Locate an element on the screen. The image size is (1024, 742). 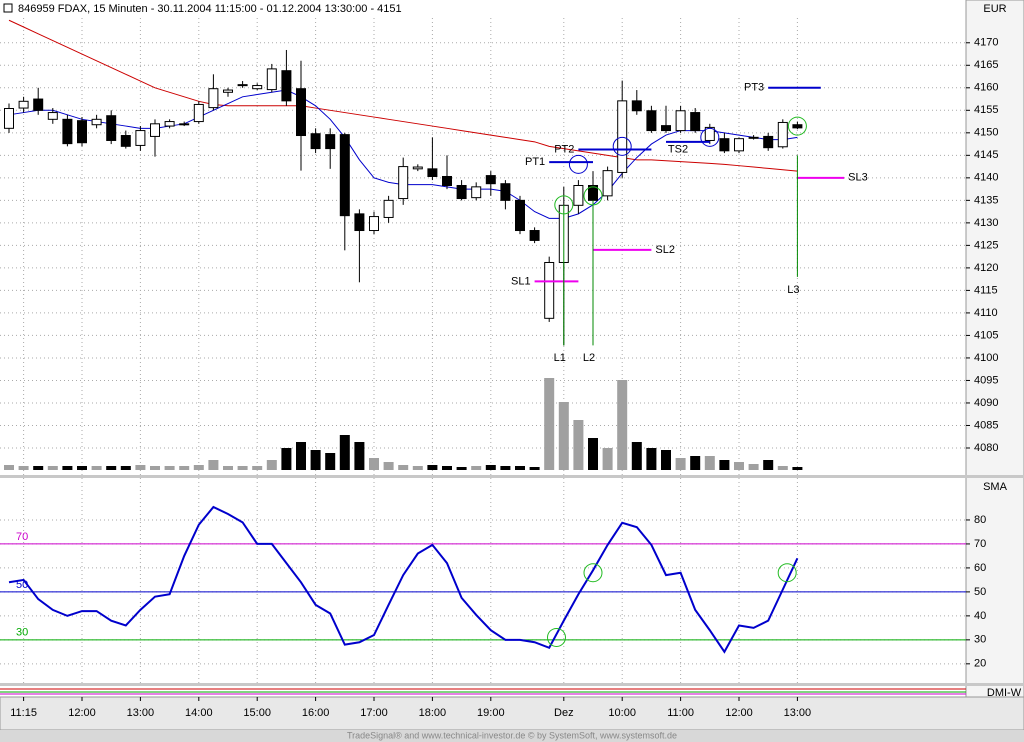
y-tick-label: 70 is located at coordinates (980, 544).